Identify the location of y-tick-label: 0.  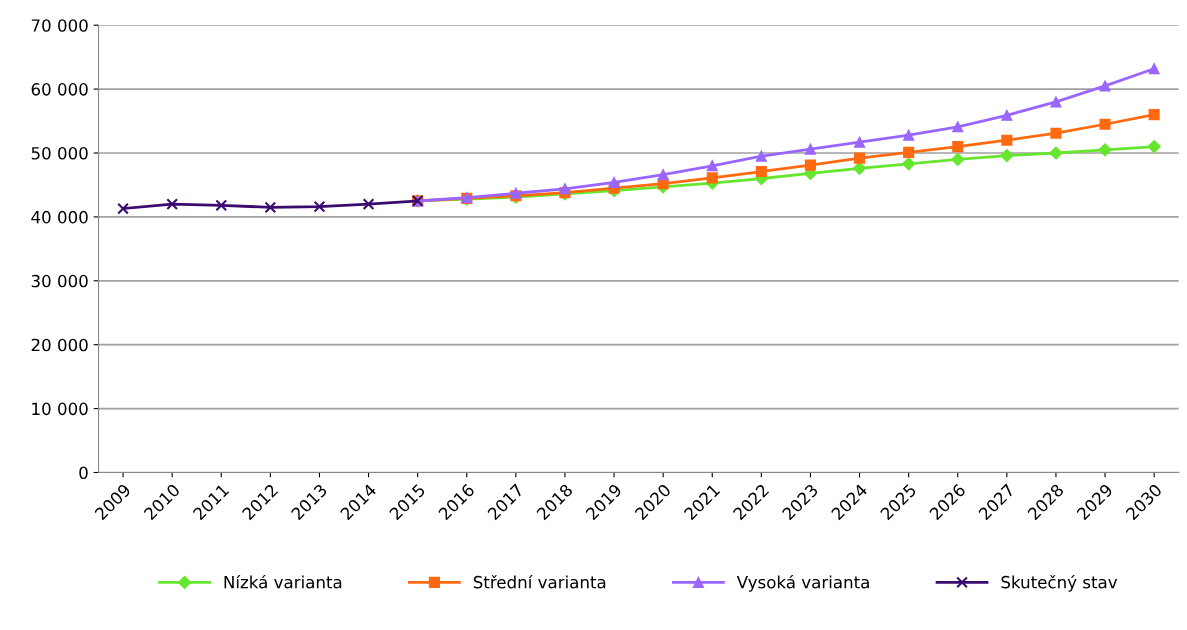
(83, 473).